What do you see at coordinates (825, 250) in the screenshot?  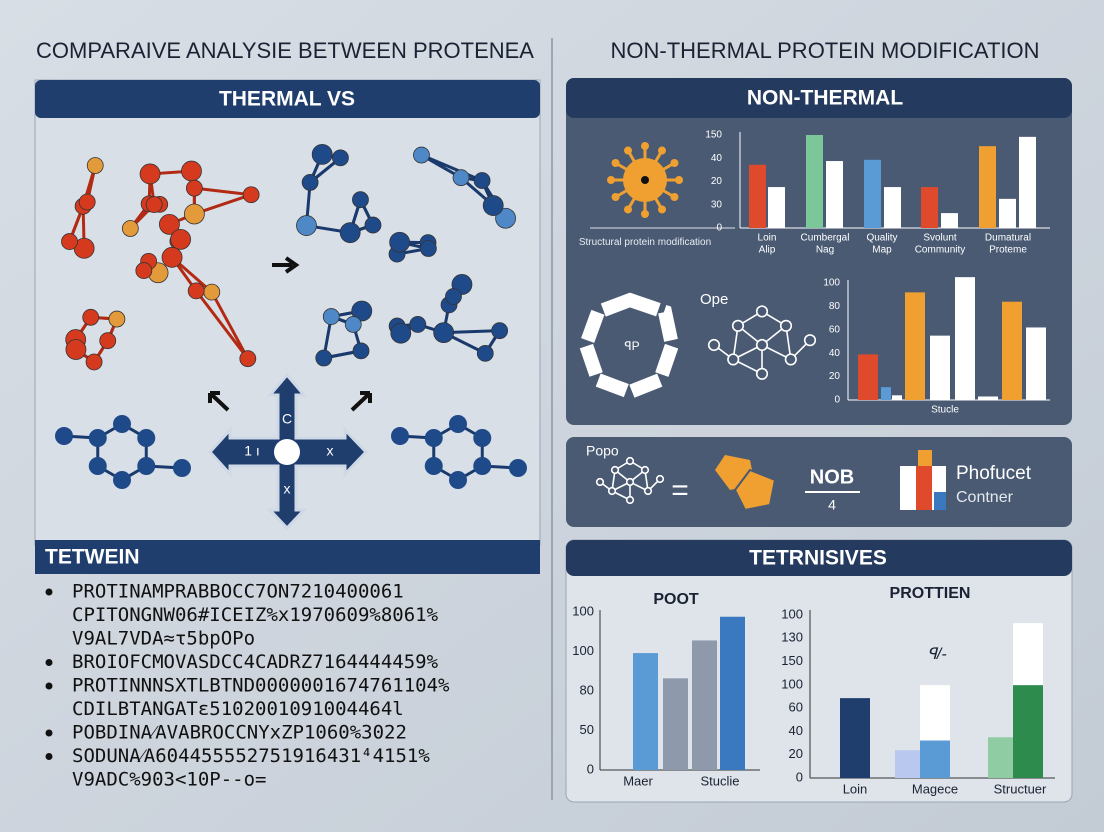 I see `category-label: Nag` at bounding box center [825, 250].